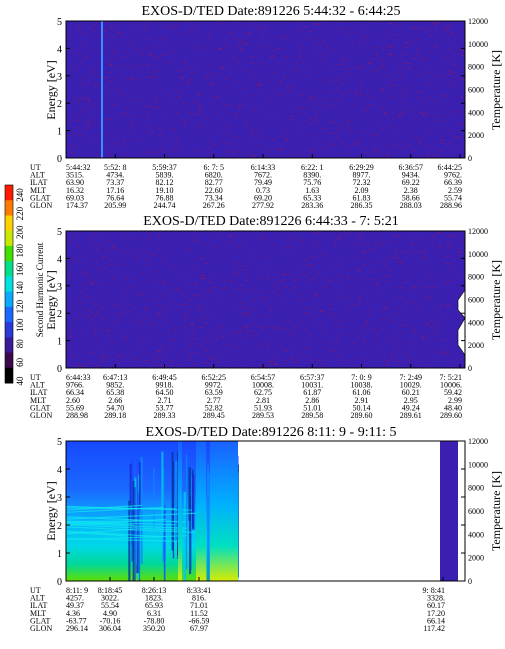  What do you see at coordinates (312, 167) in the screenshot?
I see `orbit-value: 6:22: 1` at bounding box center [312, 167].